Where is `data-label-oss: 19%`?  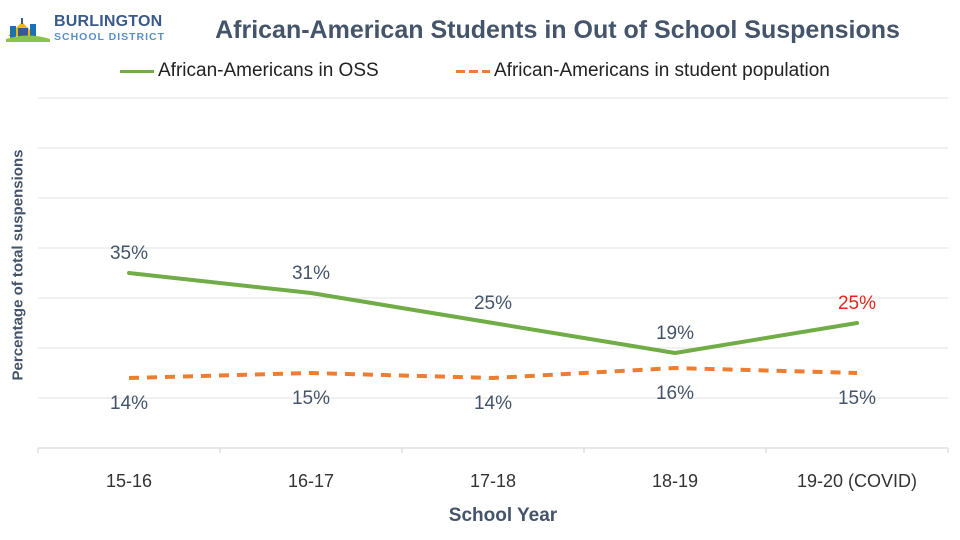
data-label-oss: 19% is located at coordinates (675, 333).